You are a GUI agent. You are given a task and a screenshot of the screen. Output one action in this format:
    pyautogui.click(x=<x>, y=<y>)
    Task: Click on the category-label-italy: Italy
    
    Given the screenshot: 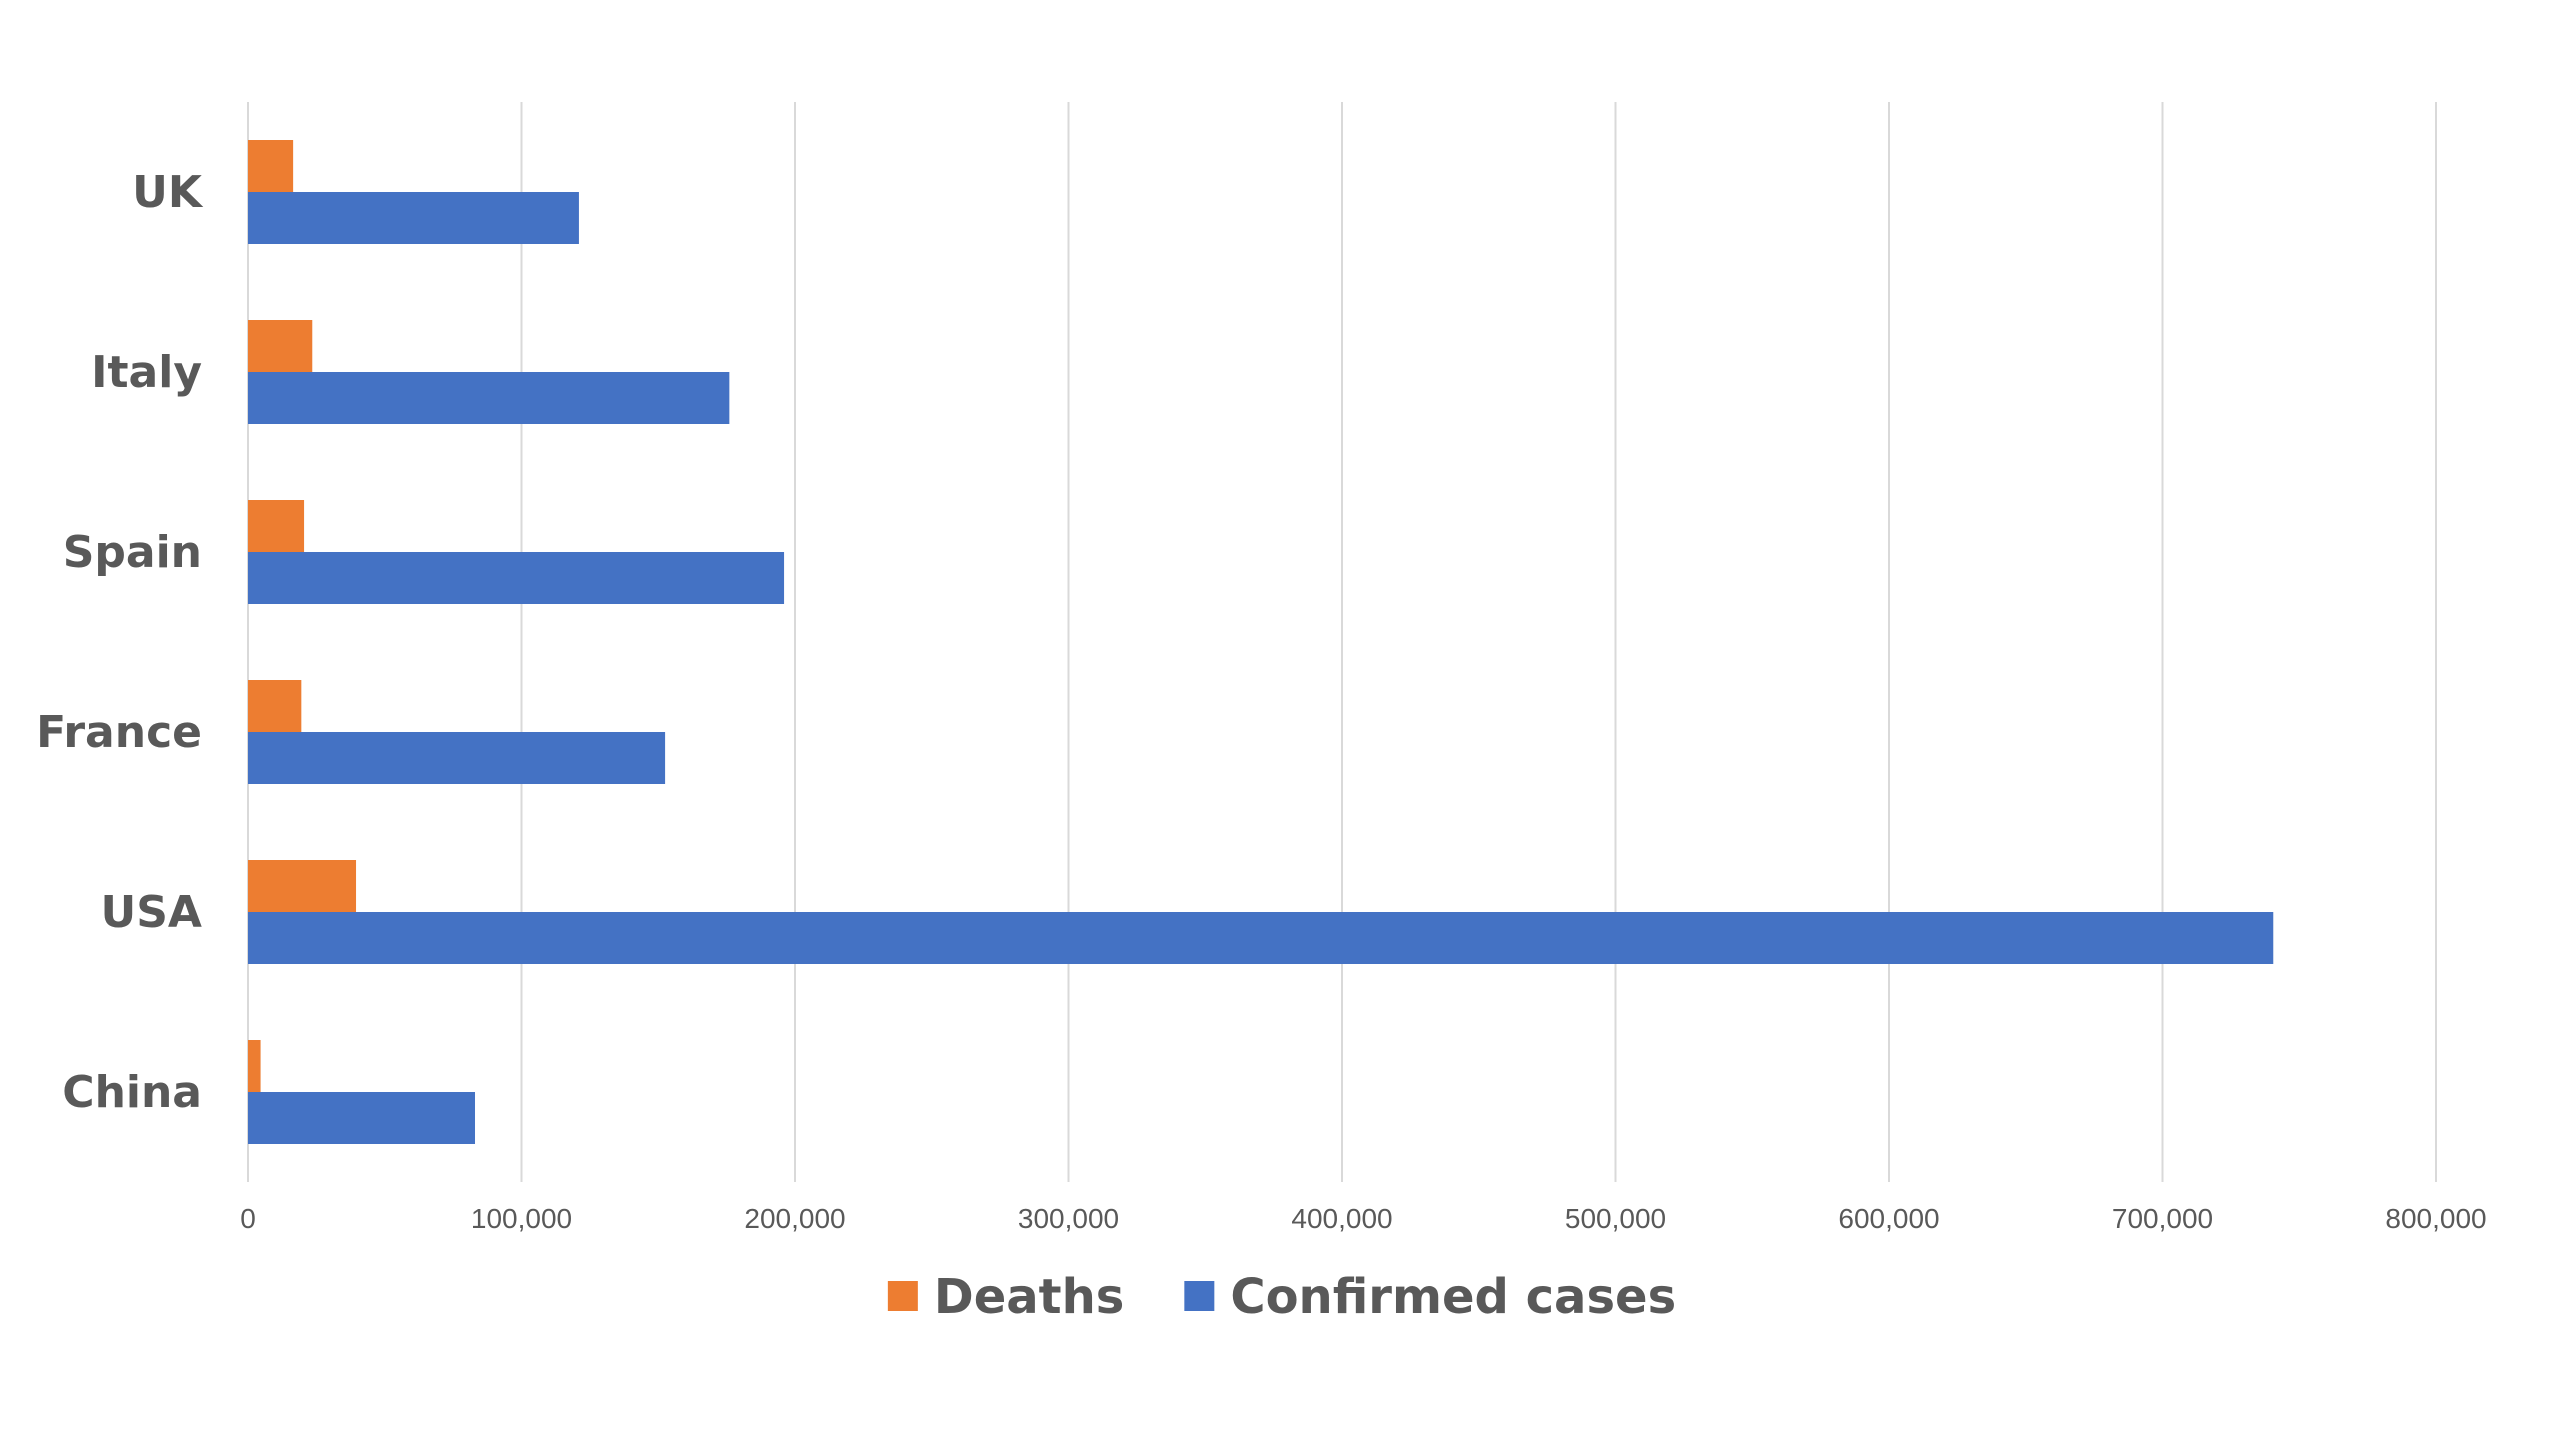 What is the action you would take?
    pyautogui.click(x=146, y=372)
    